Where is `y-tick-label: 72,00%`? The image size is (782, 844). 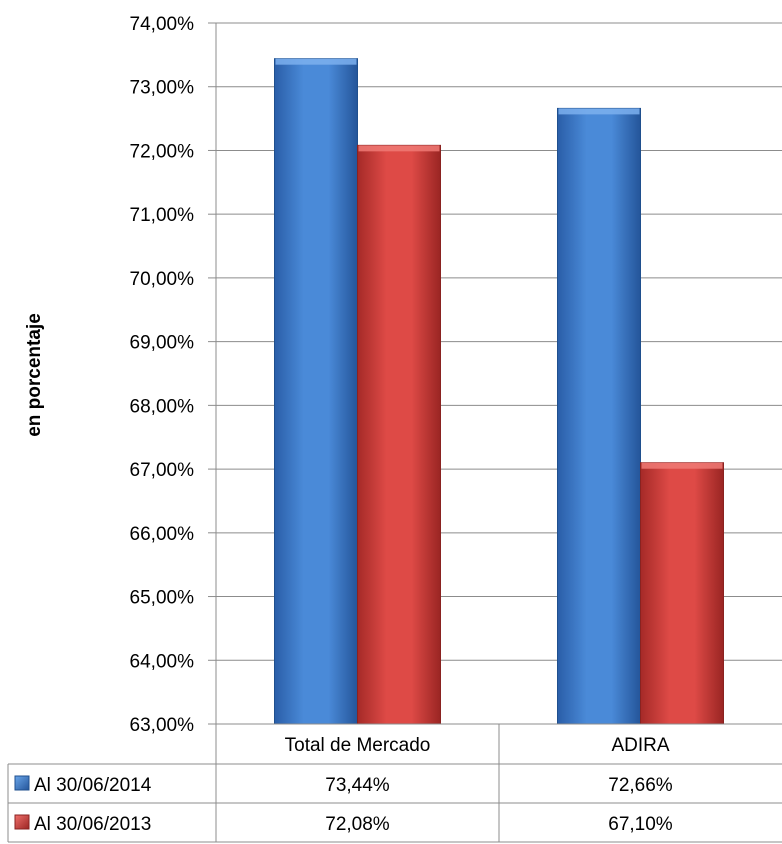
y-tick-label: 72,00% is located at coordinates (162, 151).